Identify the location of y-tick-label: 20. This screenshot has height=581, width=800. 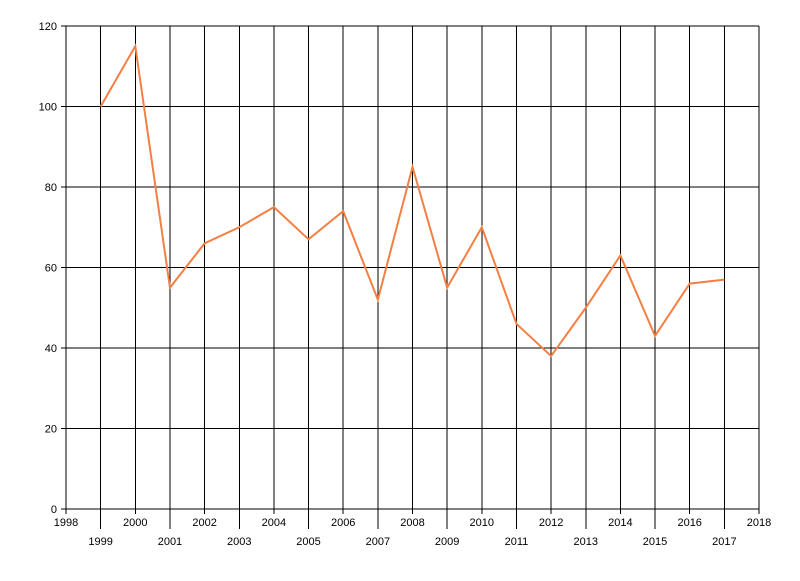
(51, 430).